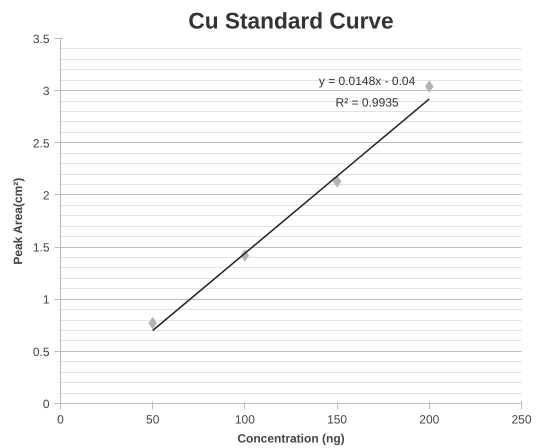 This screenshot has width=551, height=448. What do you see at coordinates (46, 404) in the screenshot?
I see `y-tick-label: 0` at bounding box center [46, 404].